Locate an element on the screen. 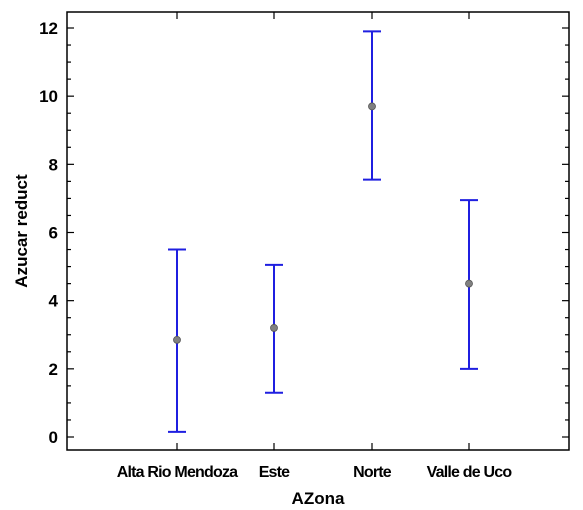  y-tick-label: 6 is located at coordinates (53, 233).